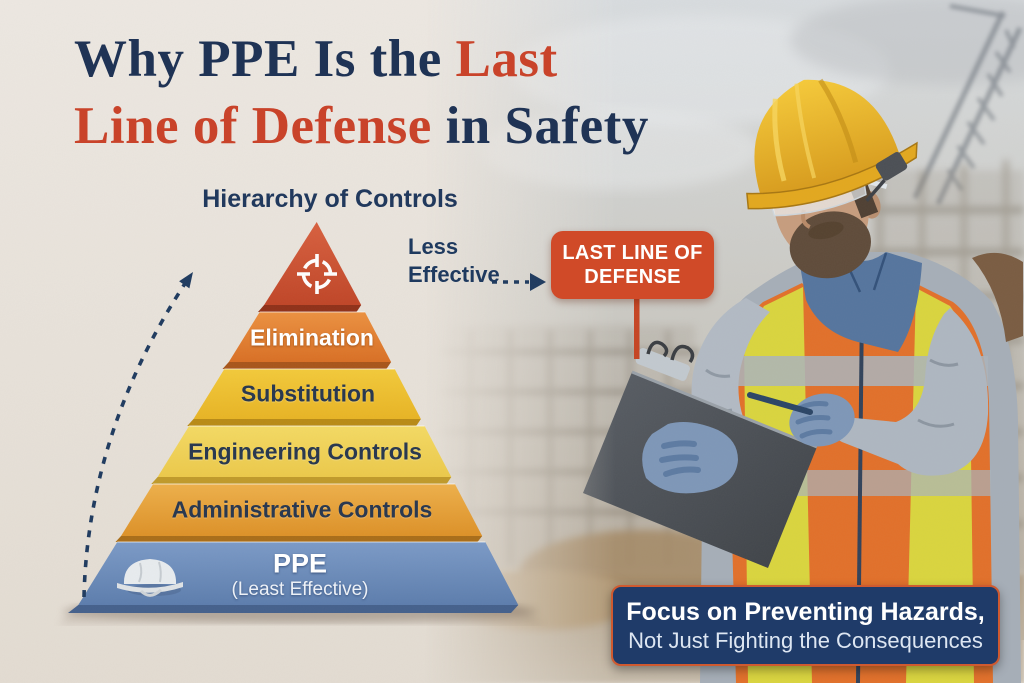  Describe the element at coordinates (302, 509) in the screenshot. I see `level-label-administrative-controls: Administrative Controls` at that location.